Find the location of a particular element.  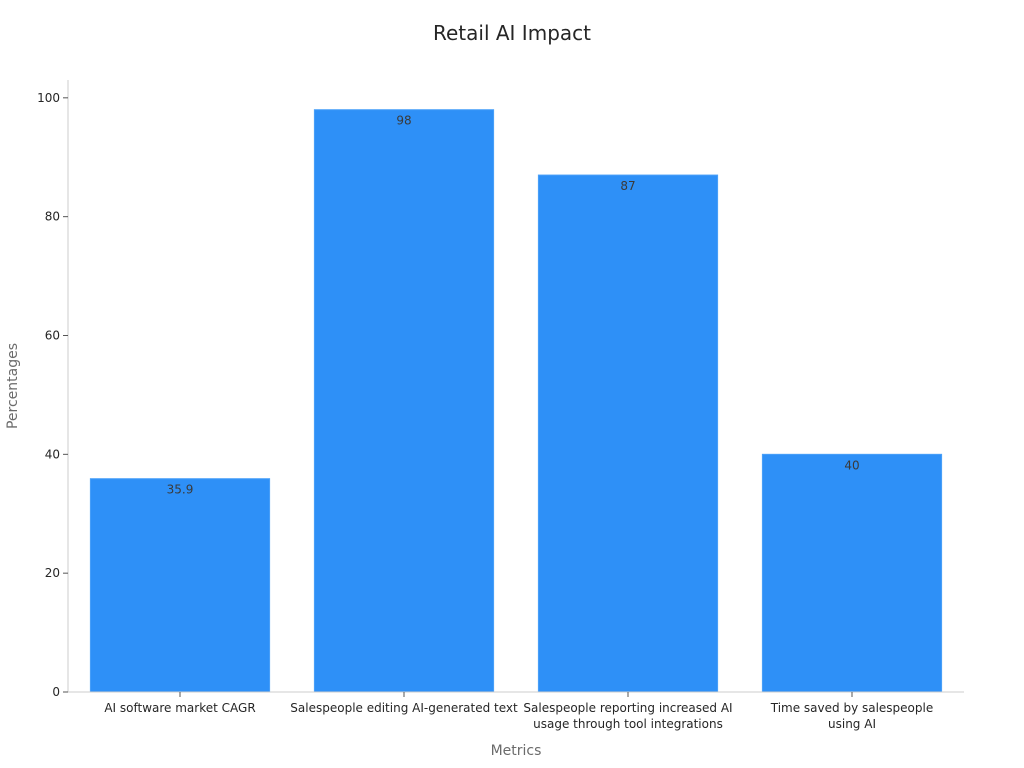

x-axis-label: Metrics is located at coordinates (516, 751).